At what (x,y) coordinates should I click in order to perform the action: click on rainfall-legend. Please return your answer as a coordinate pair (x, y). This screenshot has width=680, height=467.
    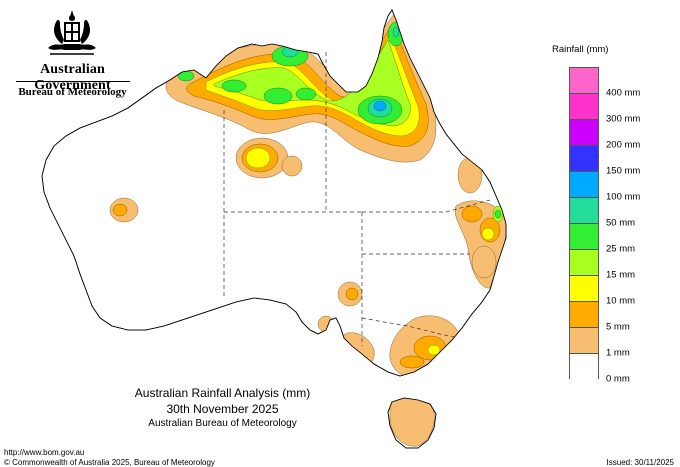
    Looking at the image, I should click on (584, 223).